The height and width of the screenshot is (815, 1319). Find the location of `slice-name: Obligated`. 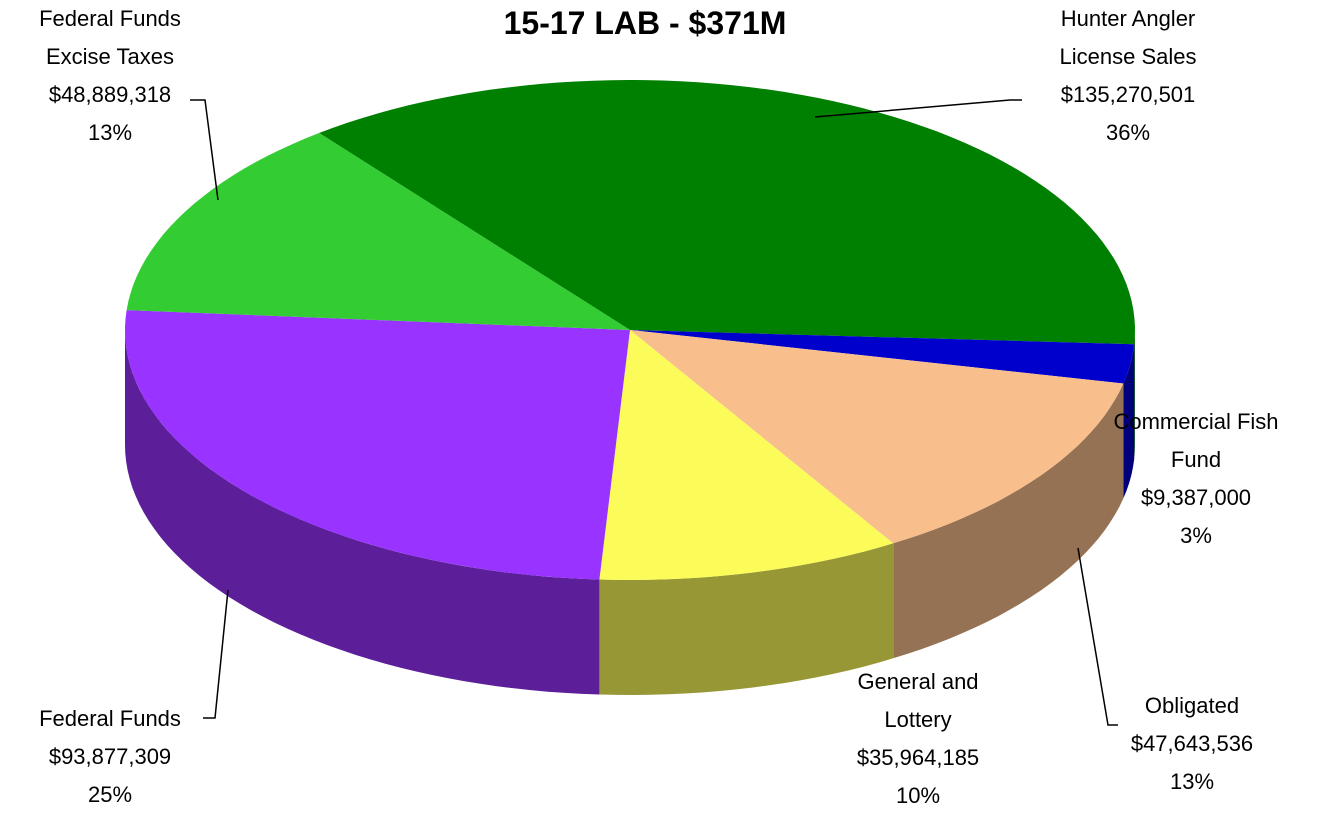

slice-name: Obligated is located at coordinates (1192, 705).